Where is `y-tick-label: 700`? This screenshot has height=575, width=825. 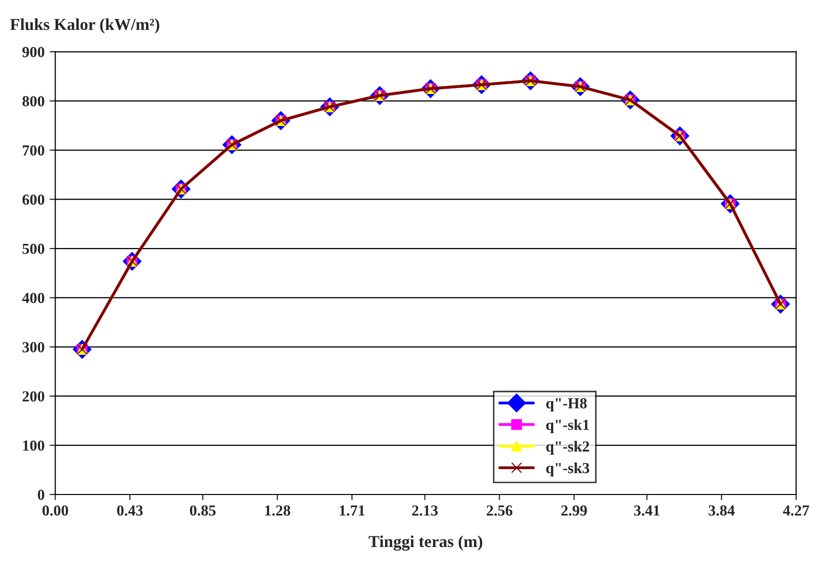 y-tick-label: 700 is located at coordinates (33, 150).